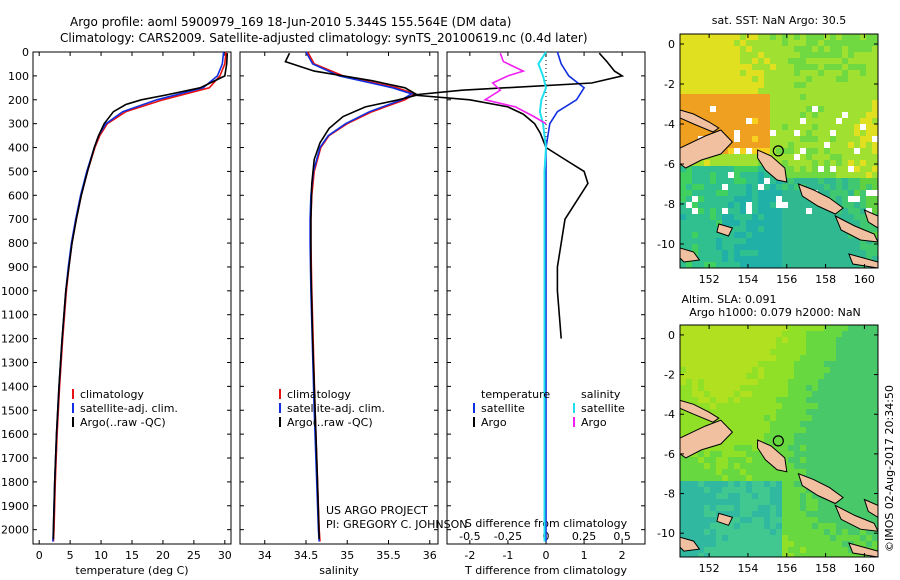  Describe the element at coordinates (864, 568) in the screenshot. I see `x-tick-label: 160` at that location.